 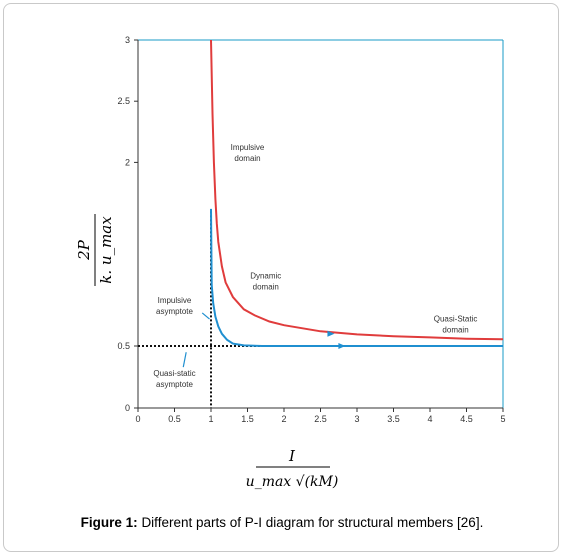 What do you see at coordinates (429, 419) in the screenshot?
I see `x-tick-label: 4` at bounding box center [429, 419].